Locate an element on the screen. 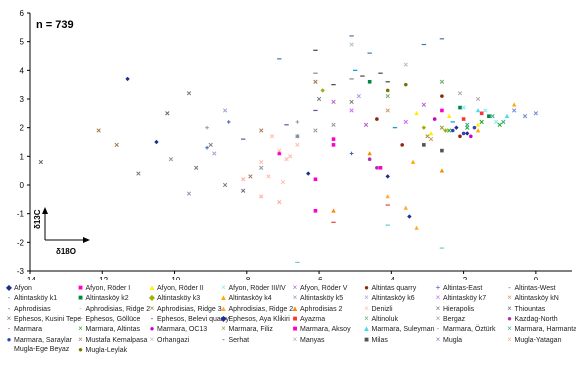 This screenshot has width=576, height=392. legend-marker: ▲ is located at coordinates (295, 308).